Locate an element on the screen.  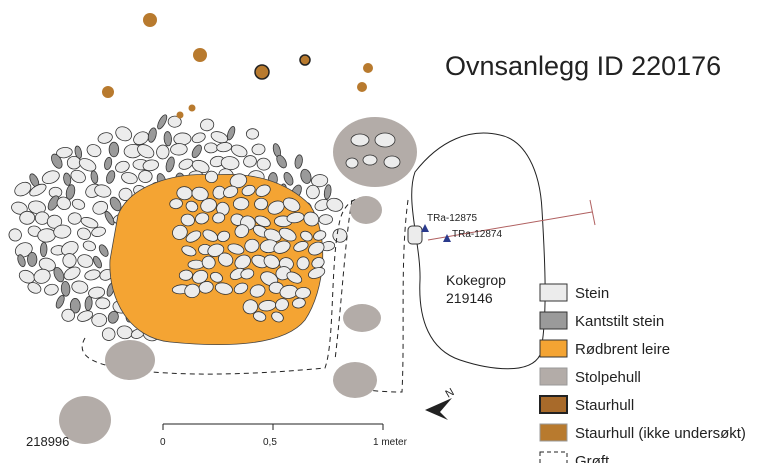
title: Ovnsanlegg ID 220176 is located at coordinates (583, 66).